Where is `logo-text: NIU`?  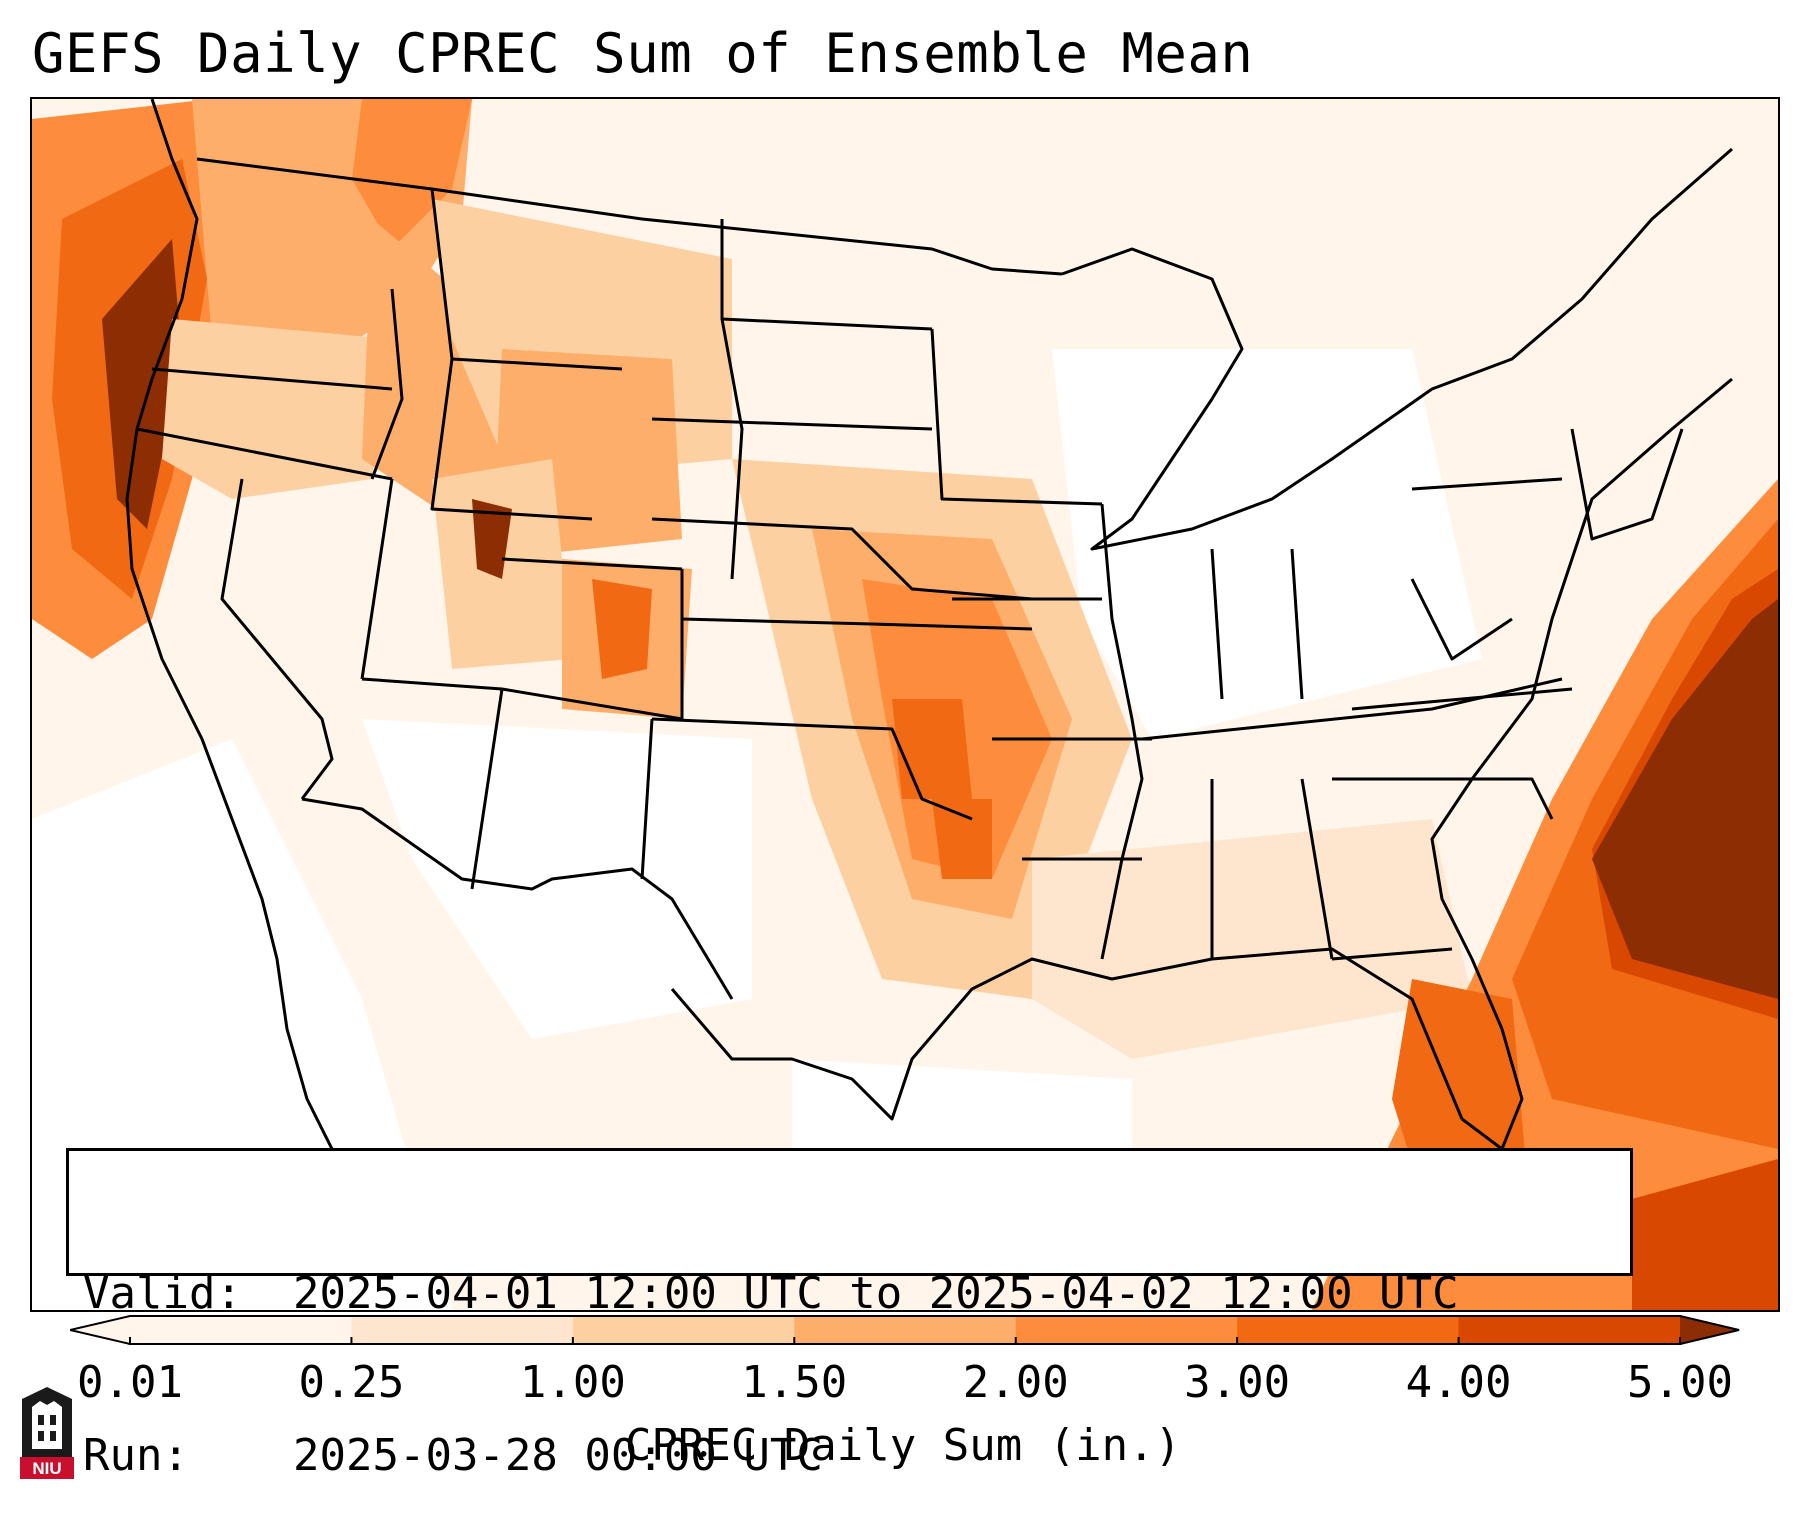
logo-text: NIU is located at coordinates (46, 1468).